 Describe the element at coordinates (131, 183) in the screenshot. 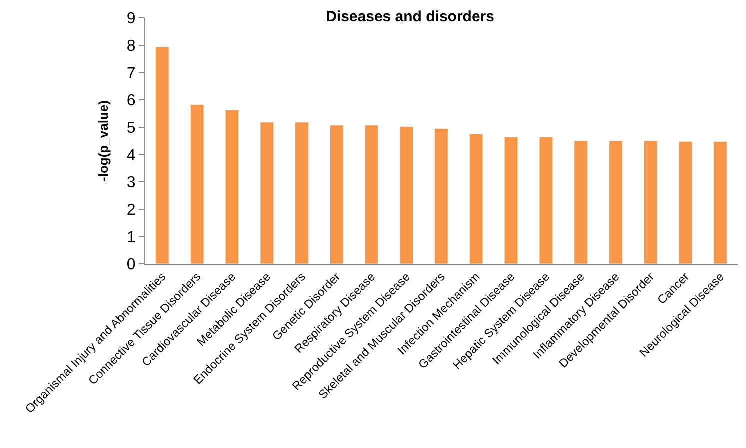

I see `y-tick-label: 3` at that location.